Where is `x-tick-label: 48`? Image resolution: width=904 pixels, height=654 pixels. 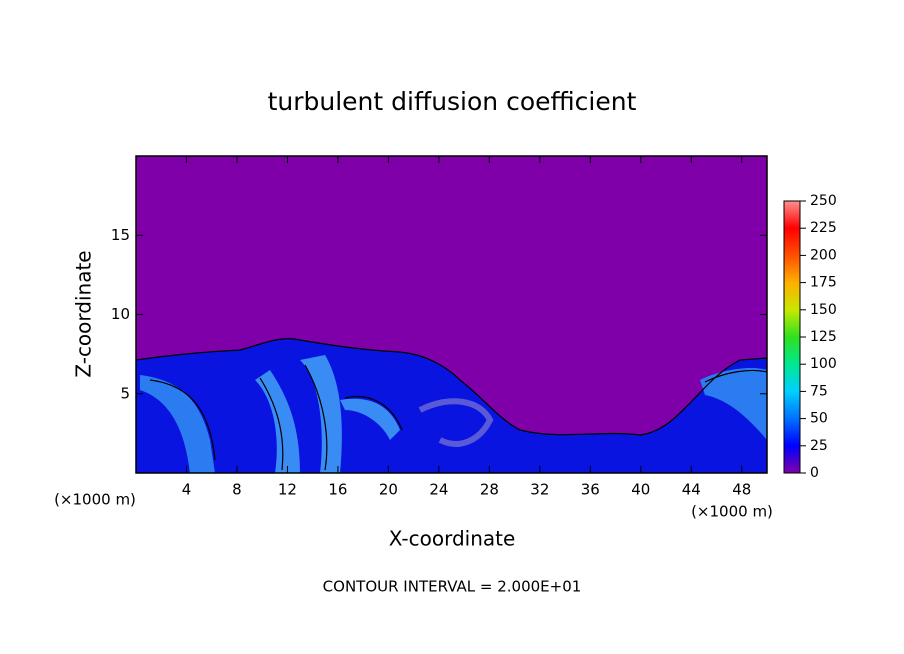
x-tick-label: 48 is located at coordinates (741, 490).